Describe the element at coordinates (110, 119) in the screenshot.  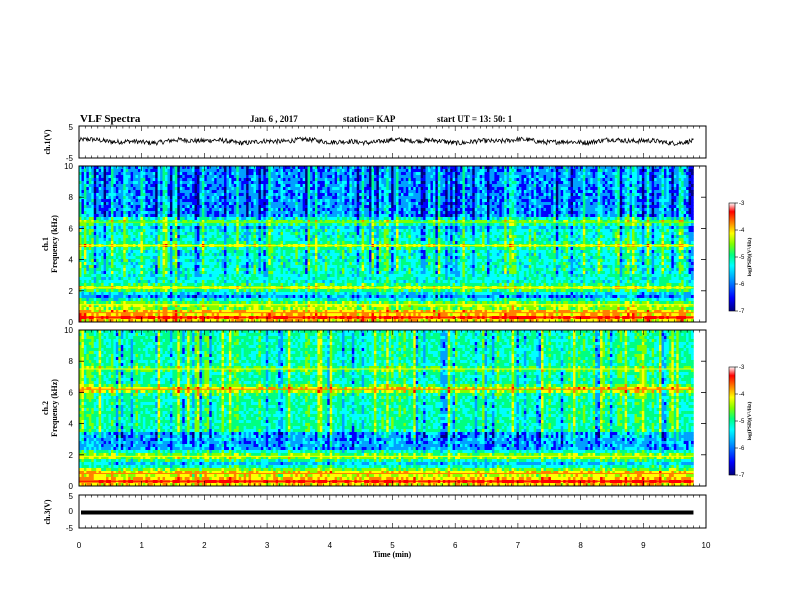
I see `figure-title: VLF Spectra` at that location.